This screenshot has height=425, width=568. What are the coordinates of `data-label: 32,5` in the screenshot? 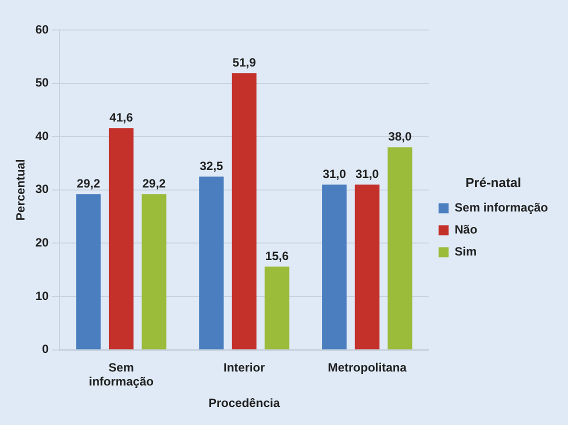 It's located at (212, 165).